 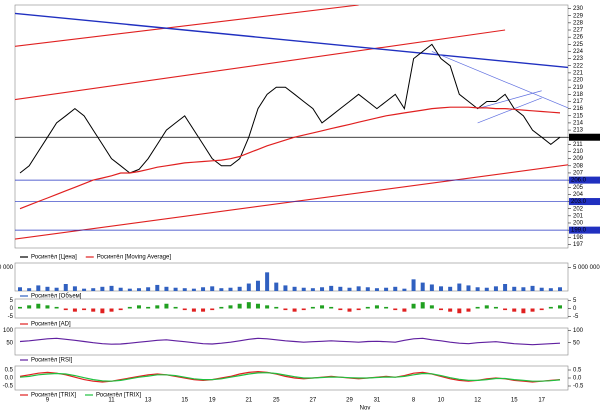 What do you see at coordinates (578, 88) in the screenshot?
I see `y-tick-label: 219` at bounding box center [578, 88].